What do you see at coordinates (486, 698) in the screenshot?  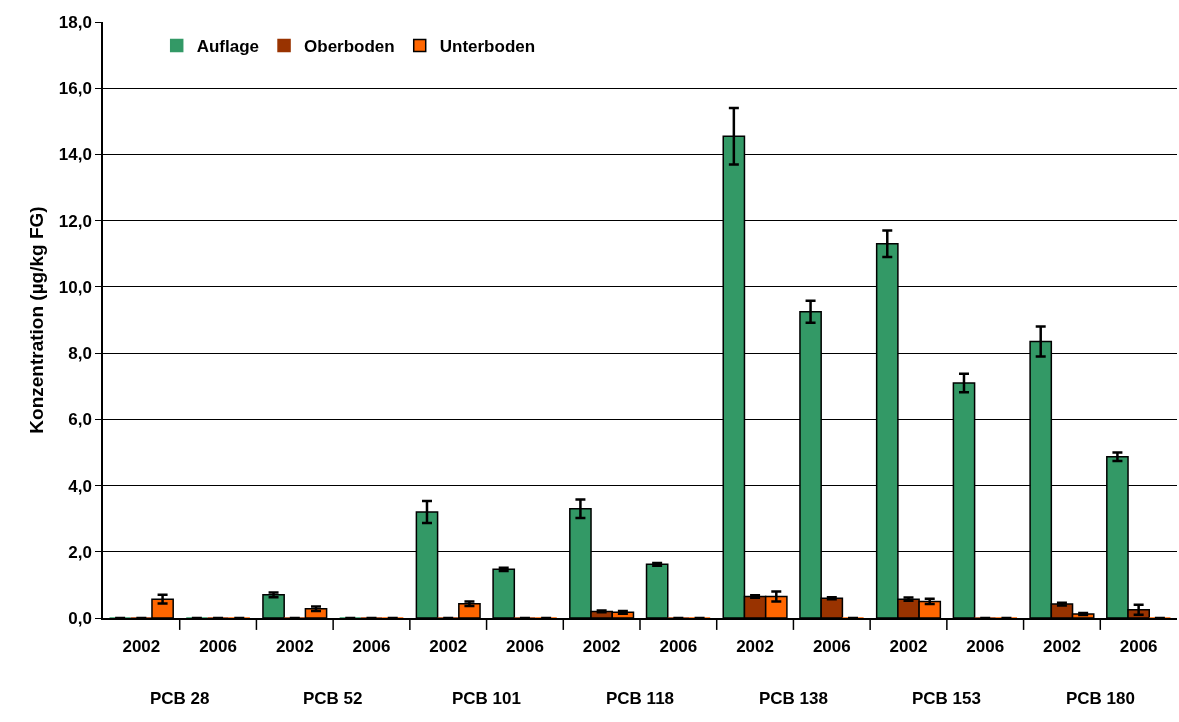 I see `text: PCB 101` at bounding box center [486, 698].